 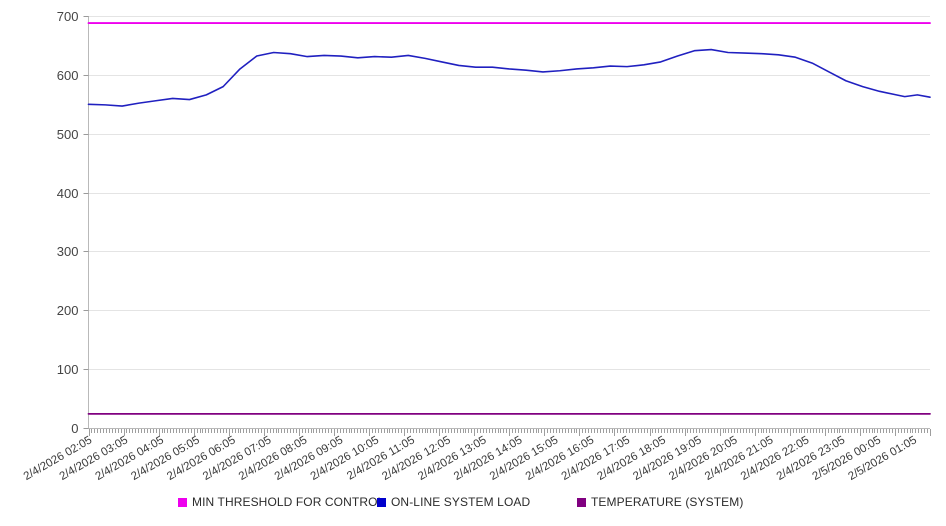 What do you see at coordinates (510, 432) in the screenshot?
I see `x-minor-tick-marks` at bounding box center [510, 432].